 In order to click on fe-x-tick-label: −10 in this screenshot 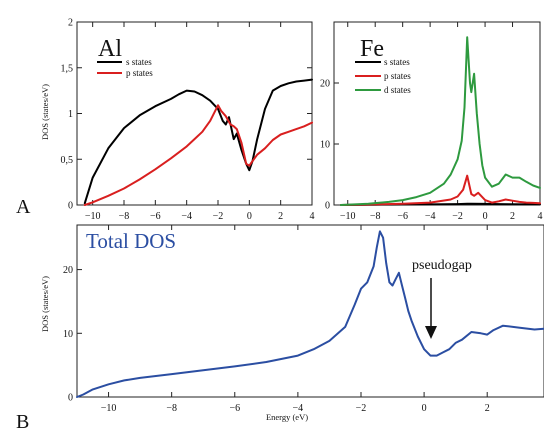, I will do `click(348, 216)`.